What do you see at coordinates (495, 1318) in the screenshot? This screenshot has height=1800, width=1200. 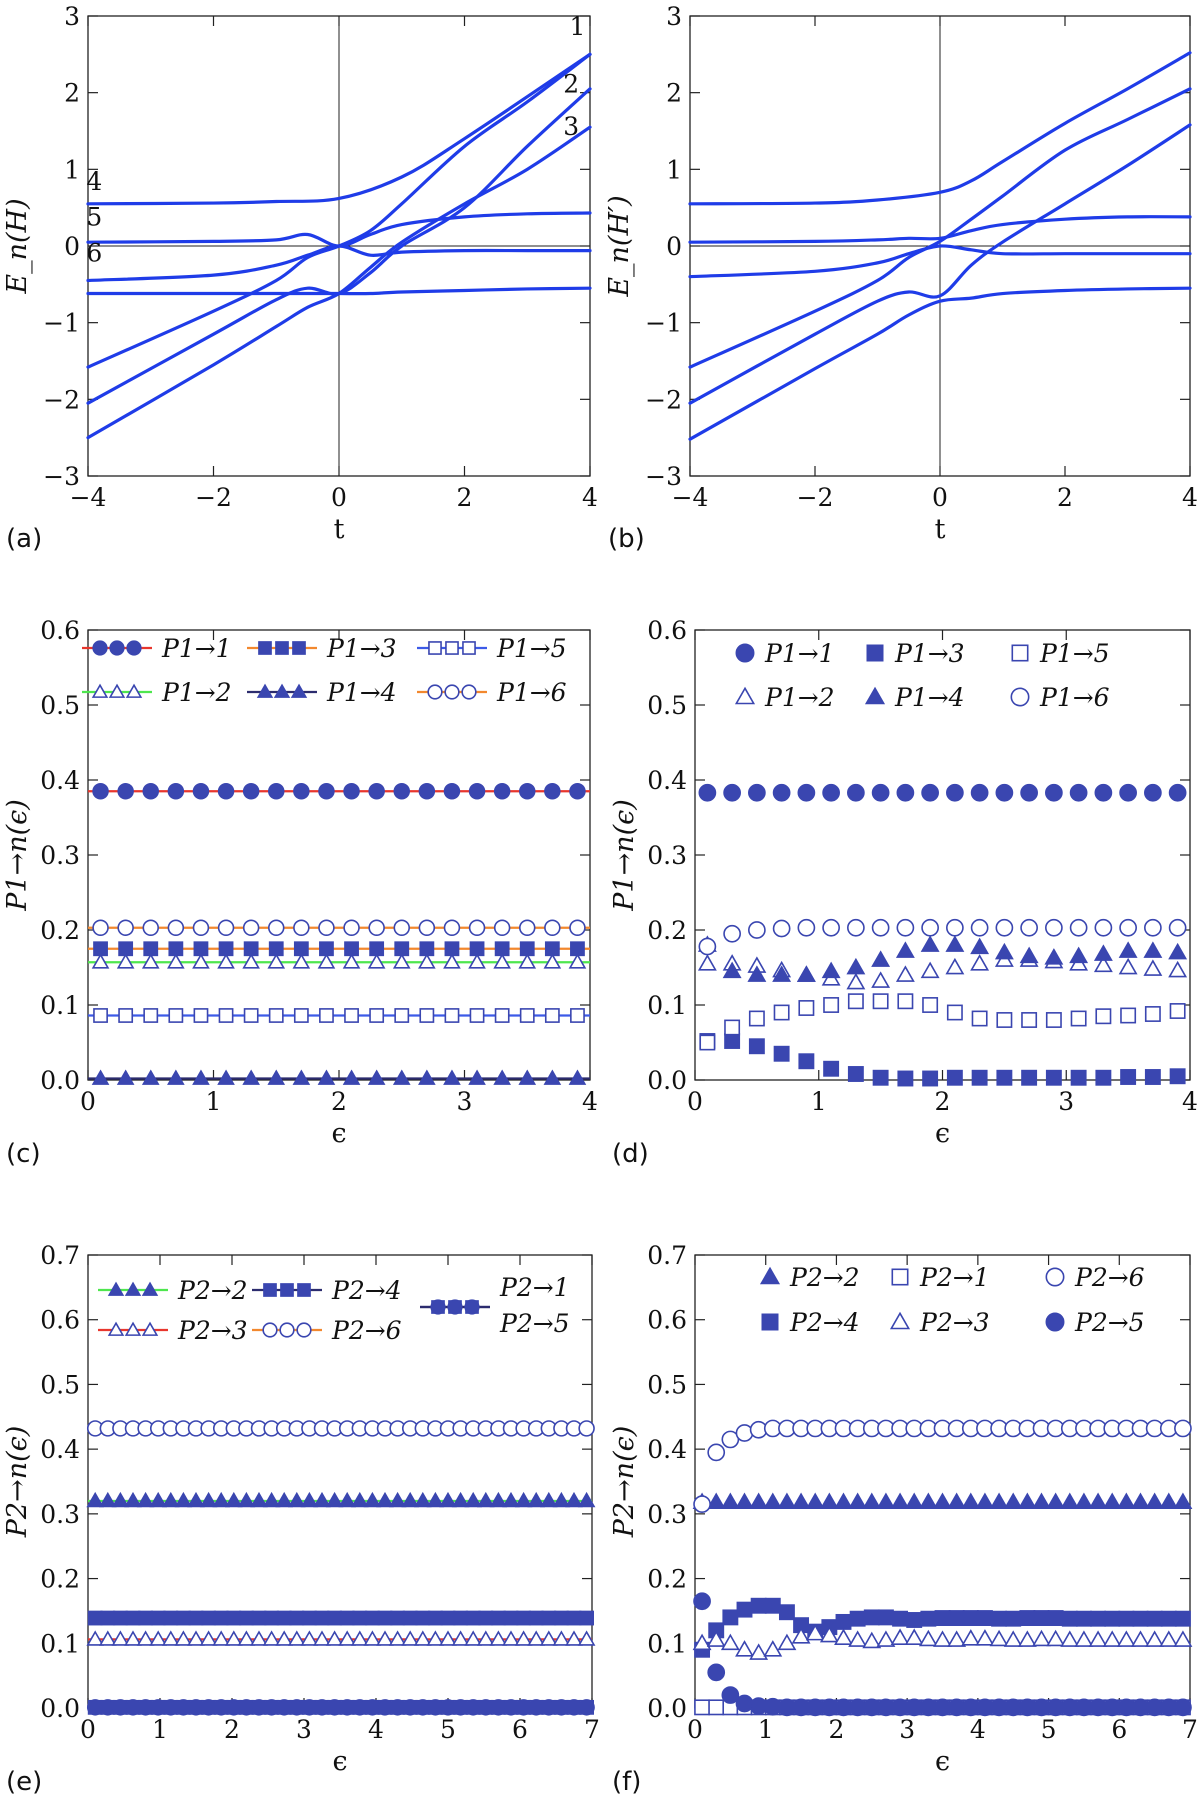 I see `legend-item: P2→5` at bounding box center [495, 1318].